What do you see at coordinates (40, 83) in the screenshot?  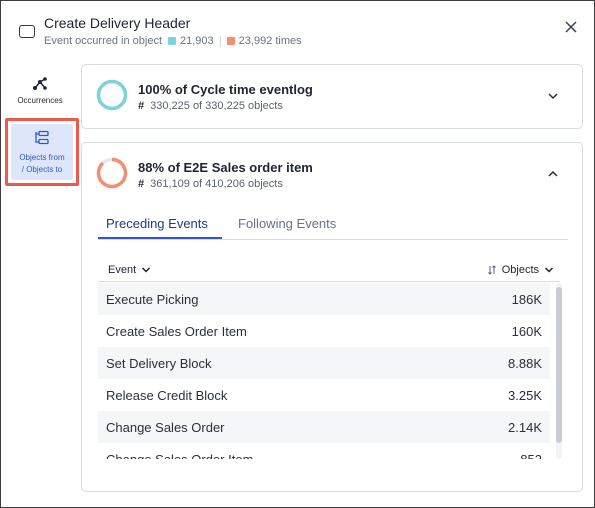 I see `graph-nodes-icon` at bounding box center [40, 83].